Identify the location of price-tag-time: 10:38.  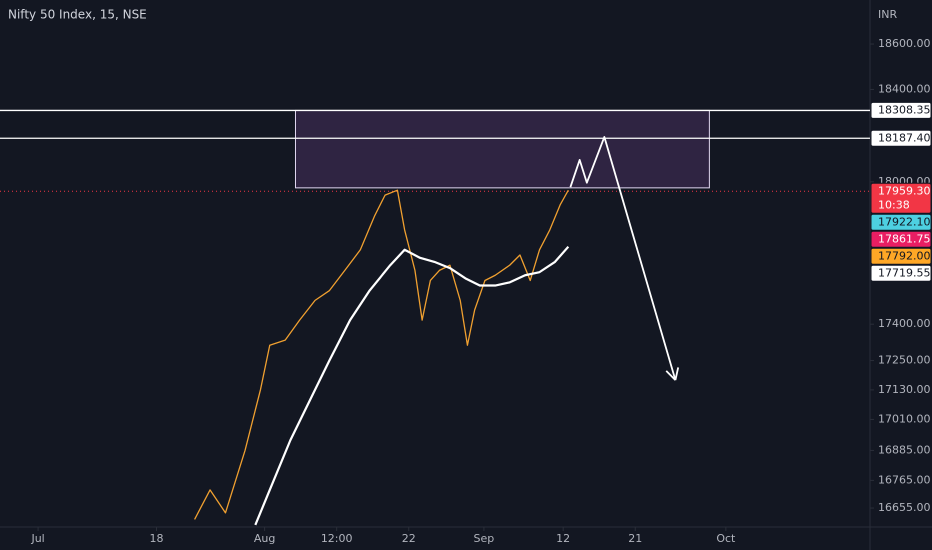
(894, 204).